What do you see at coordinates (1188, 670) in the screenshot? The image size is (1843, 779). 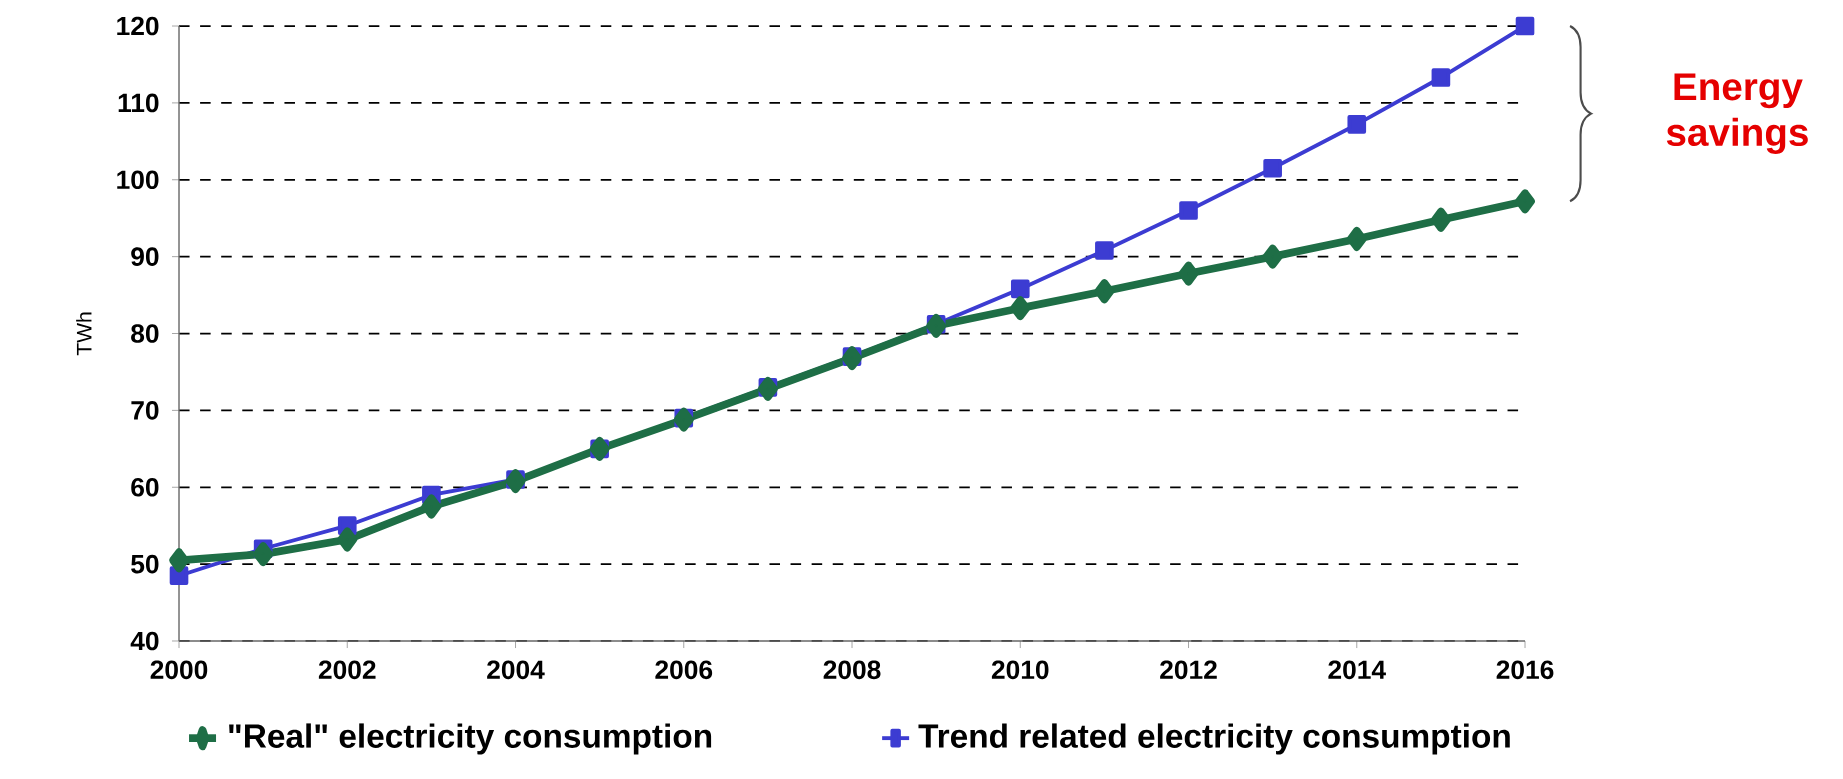 I see `x-tick-label: 2012` at bounding box center [1188, 670].